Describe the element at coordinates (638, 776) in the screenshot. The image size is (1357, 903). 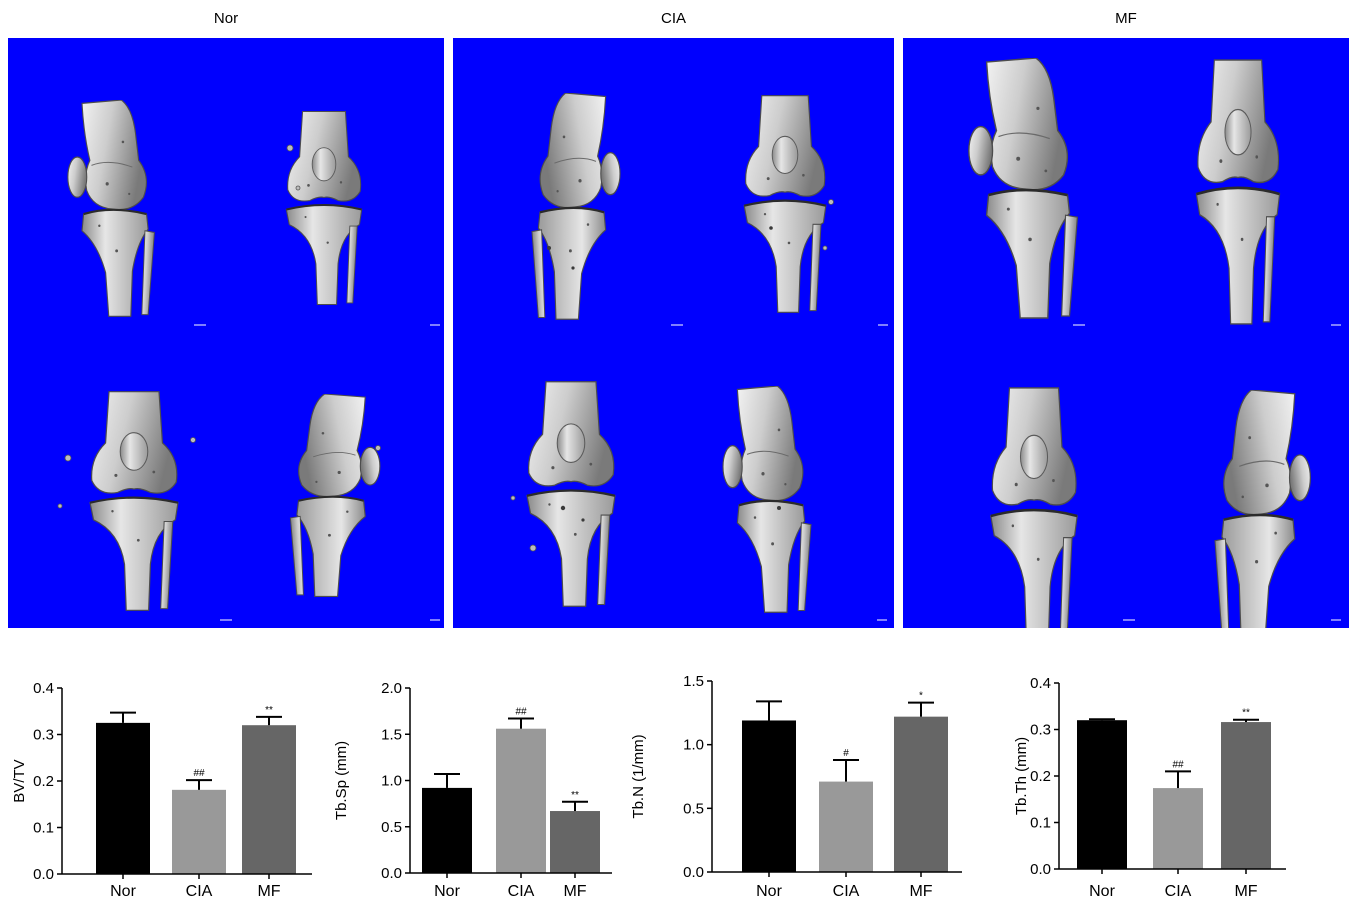
I see `y-axis-label: Tb.N (1/mm)` at that location.